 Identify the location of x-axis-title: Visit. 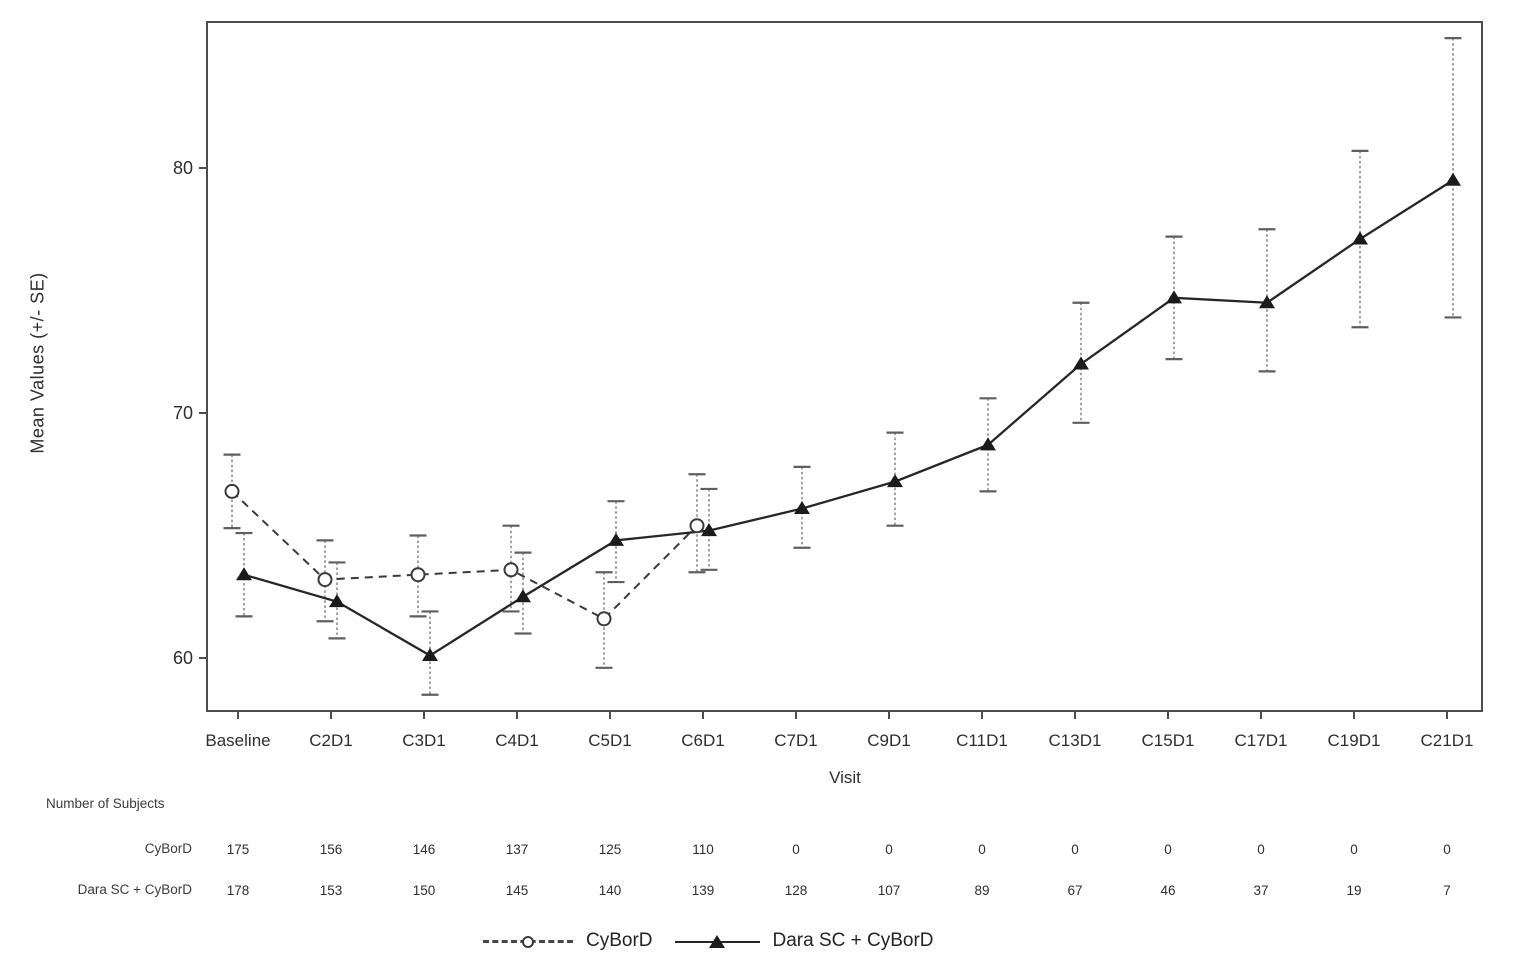
(845, 777).